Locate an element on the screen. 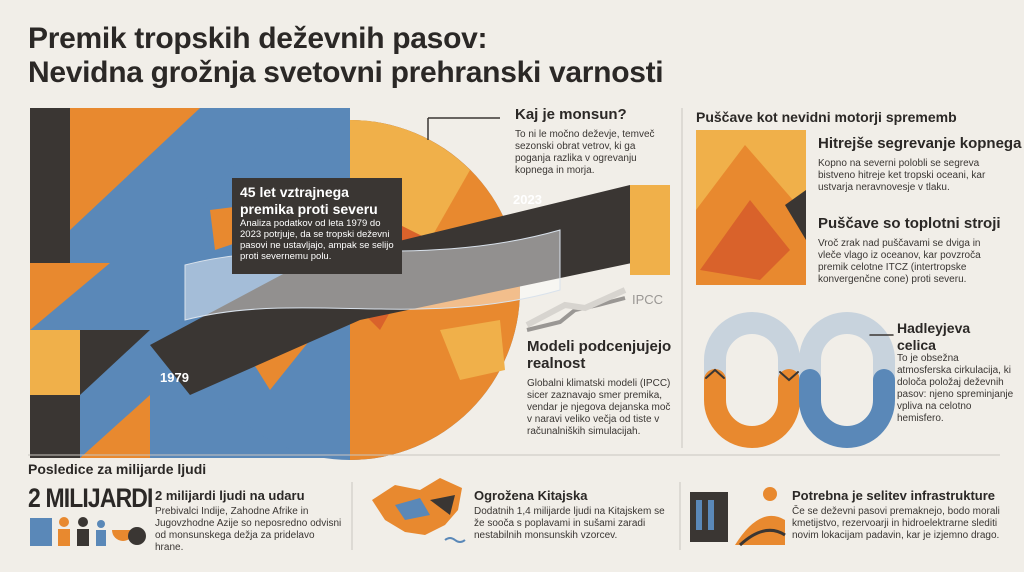 This screenshot has height=572, width=1024. item-title: Ogrožena Kitajska is located at coordinates (531, 495).